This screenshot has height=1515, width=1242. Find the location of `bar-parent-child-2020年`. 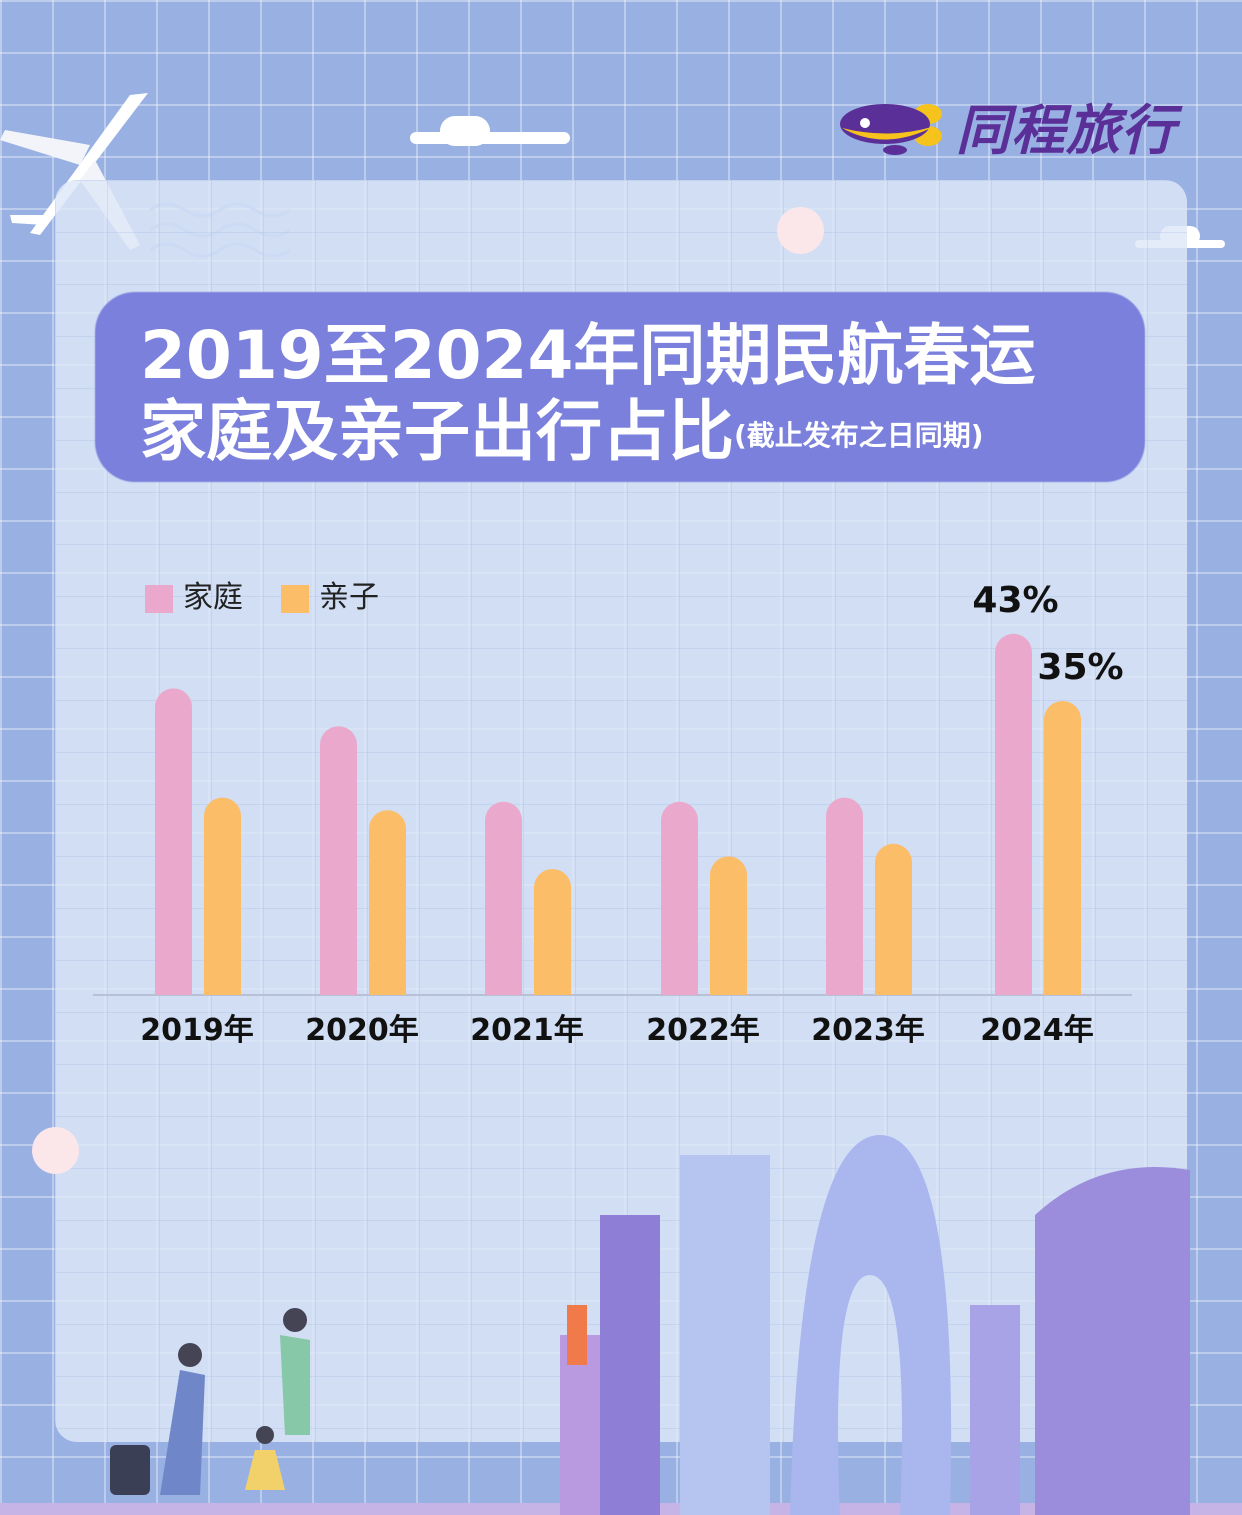

bar-parent-child-2020年 is located at coordinates (387, 902).